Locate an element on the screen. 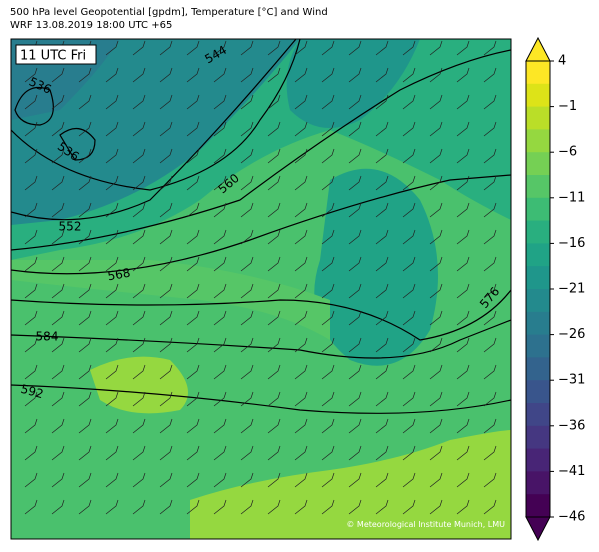 Image resolution: width=599 pixels, height=552 pixels. contour-label: 592 is located at coordinates (32, 391).